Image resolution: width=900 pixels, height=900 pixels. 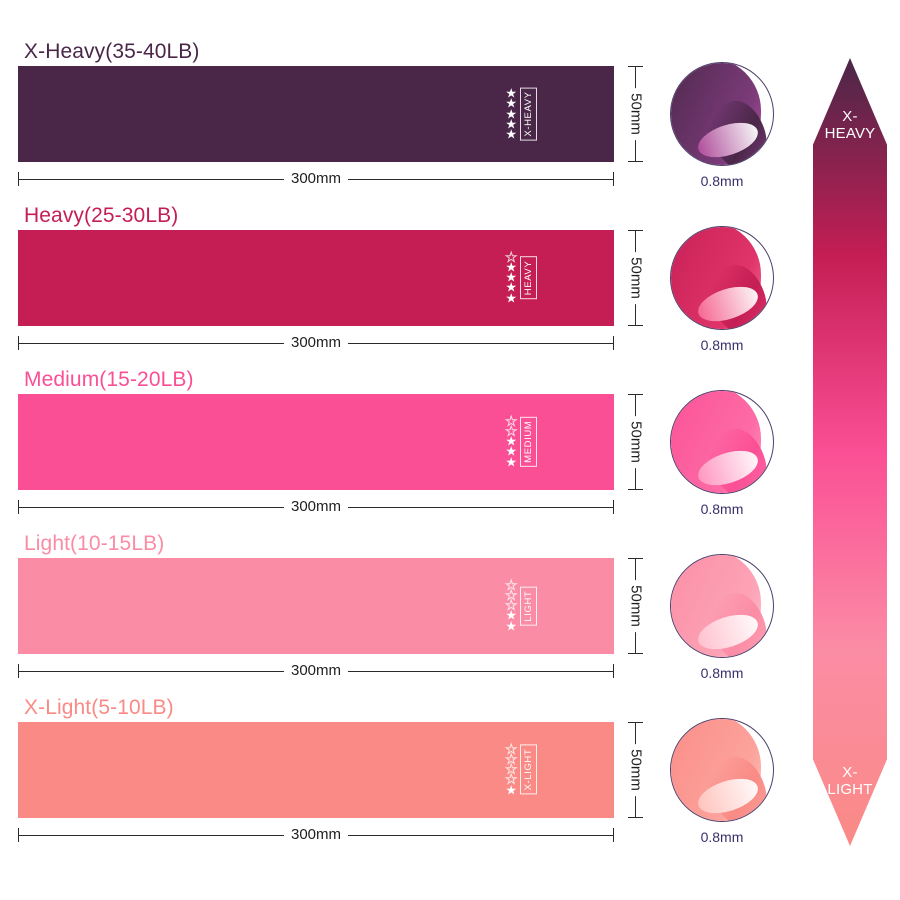 What do you see at coordinates (109, 379) in the screenshot?
I see `band-title: Medium(15-20LB)` at bounding box center [109, 379].